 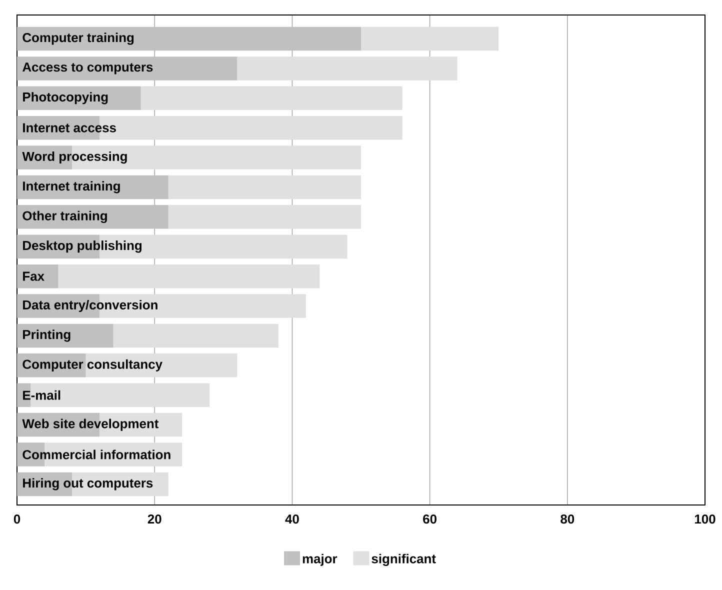 What do you see at coordinates (65, 98) in the screenshot?
I see `y-tick-label: Photocopying` at bounding box center [65, 98].